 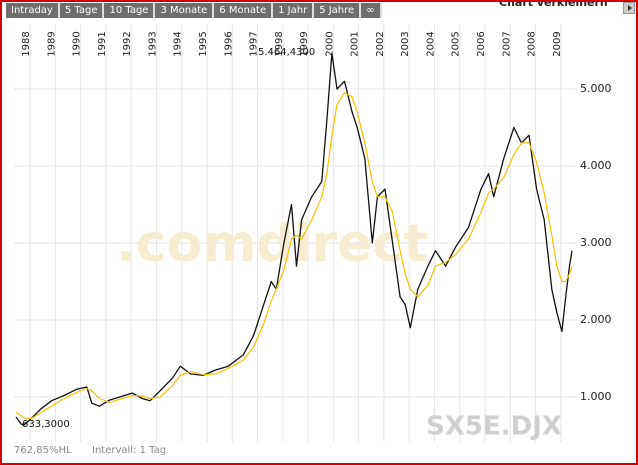 What do you see at coordinates (596, 242) in the screenshot?
I see `y-tick-label: 3.000` at bounding box center [596, 242].